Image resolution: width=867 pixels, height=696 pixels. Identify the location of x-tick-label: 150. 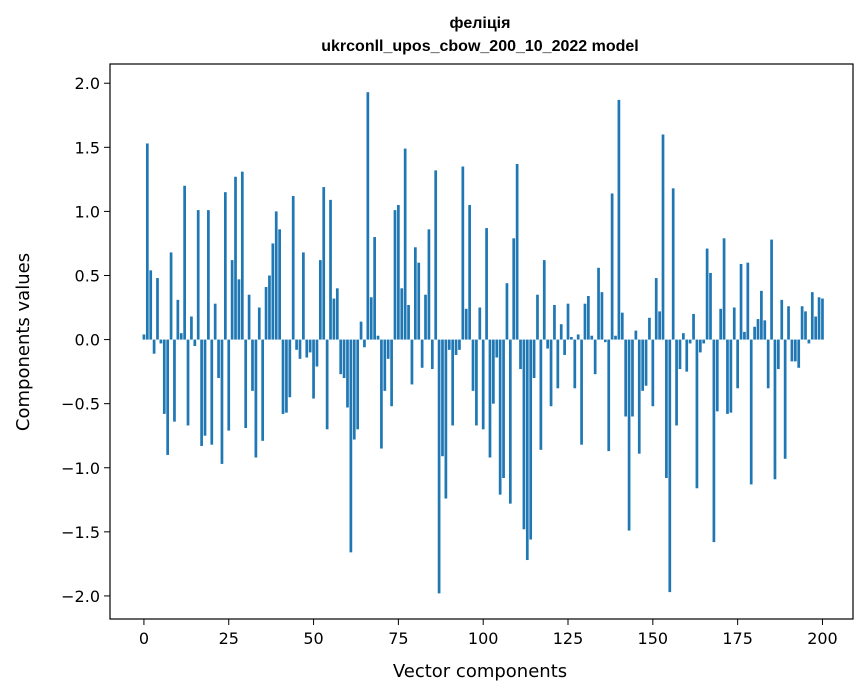
(653, 638).